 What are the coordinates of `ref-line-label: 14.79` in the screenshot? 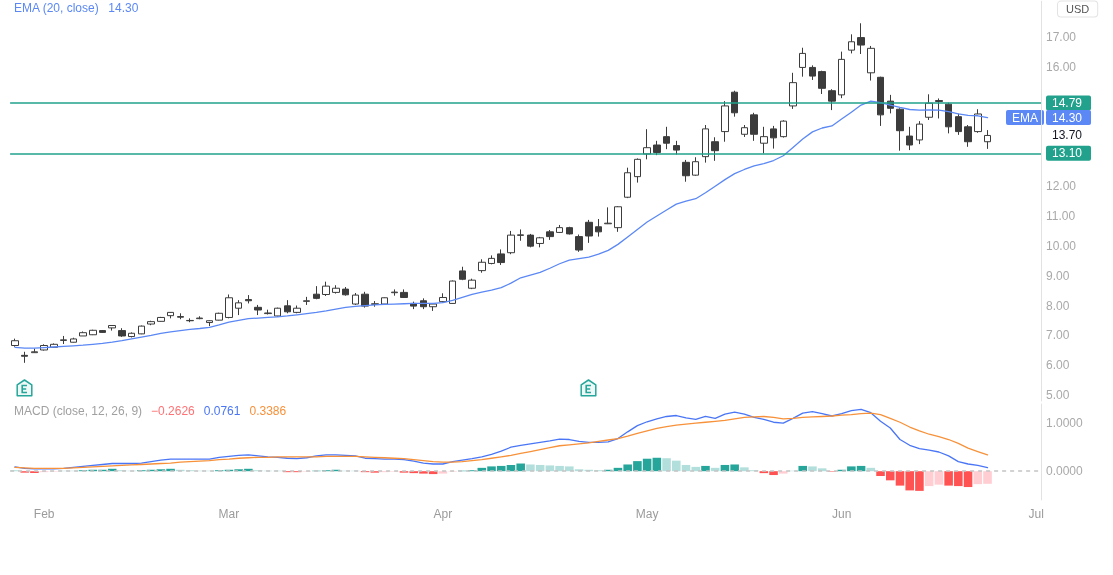 It's located at (1067, 102).